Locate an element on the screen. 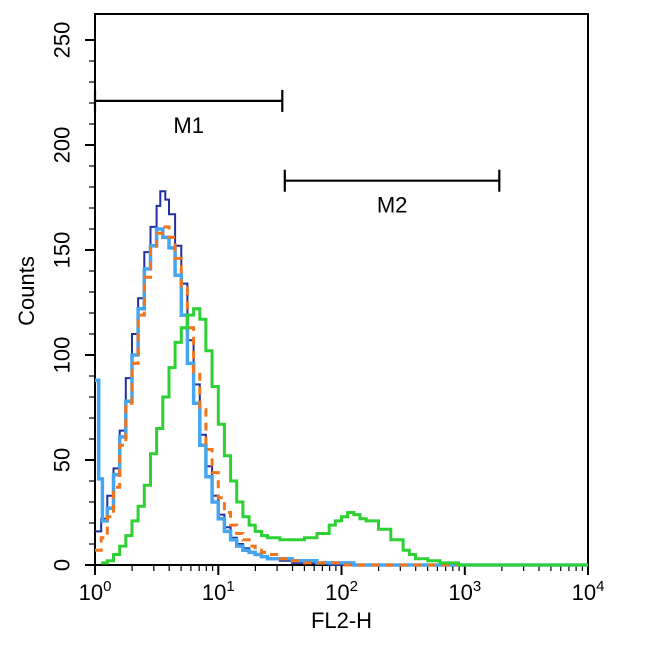 This screenshot has height=653, width=657. gate-marker-m2: M2 is located at coordinates (392, 193).